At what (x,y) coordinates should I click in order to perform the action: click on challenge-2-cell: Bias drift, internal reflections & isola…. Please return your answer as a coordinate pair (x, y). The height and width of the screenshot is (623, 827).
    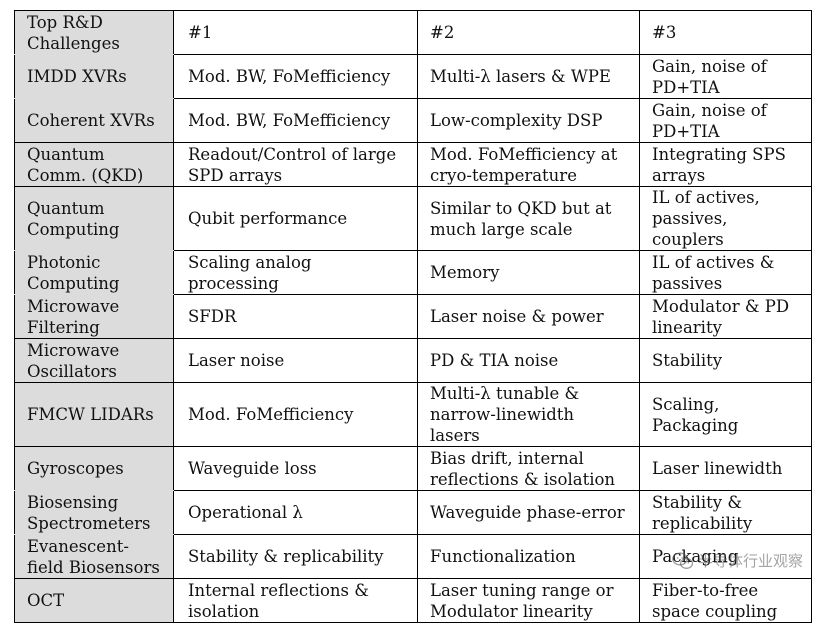
    Looking at the image, I should click on (528, 468).